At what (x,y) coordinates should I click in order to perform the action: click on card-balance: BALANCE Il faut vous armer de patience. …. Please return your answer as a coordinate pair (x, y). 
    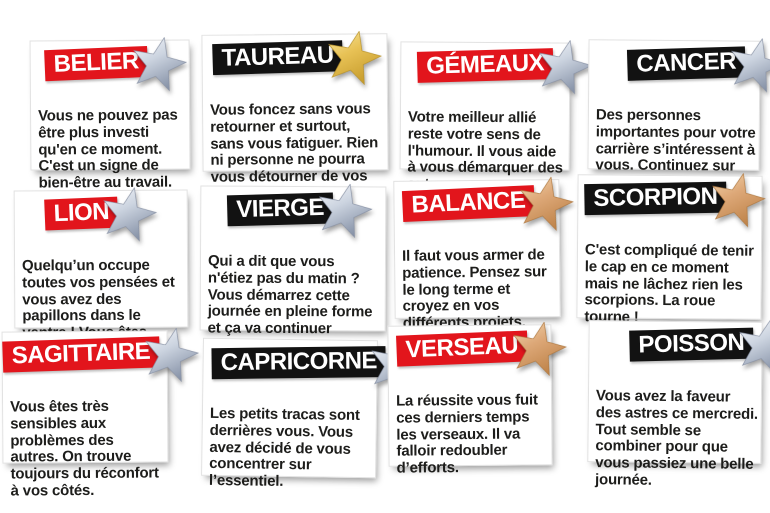
    Looking at the image, I should click on (483, 254).